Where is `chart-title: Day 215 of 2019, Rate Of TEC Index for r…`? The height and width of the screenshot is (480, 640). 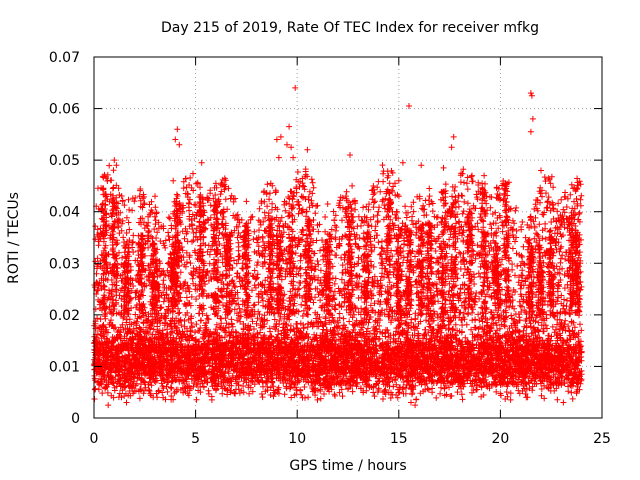
chart-title: Day 215 of 2019, Rate Of TEC Index for r… is located at coordinates (350, 28).